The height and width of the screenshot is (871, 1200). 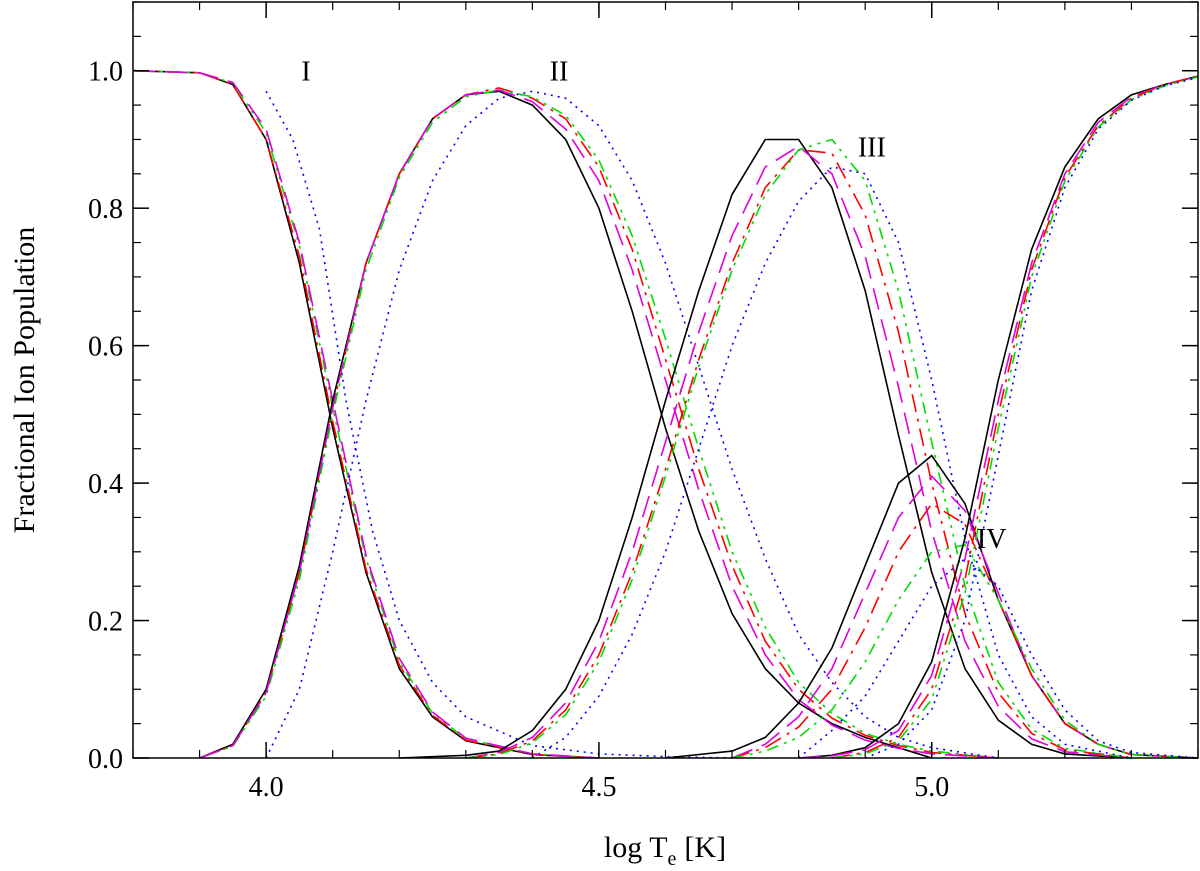 I want to click on x-axis-label: log Te [K], so click(x=665, y=850).